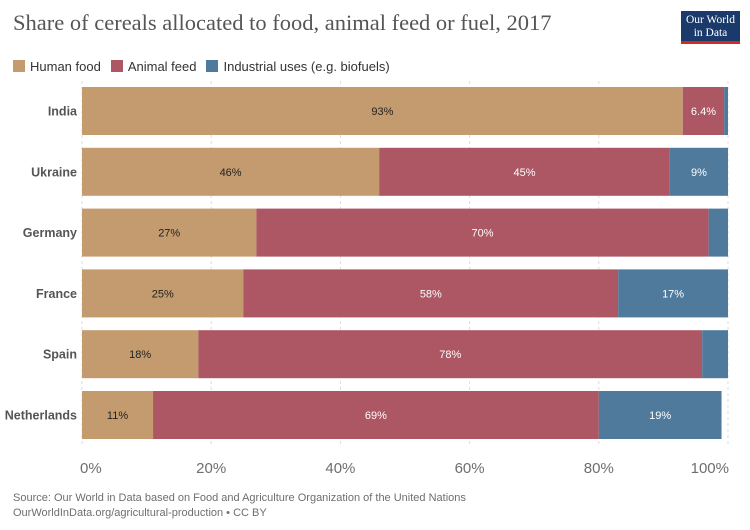 Image resolution: width=750 pixels, height=530 pixels. Describe the element at coordinates (41, 416) in the screenshot. I see `category-label-netherlands: Netherlands` at that location.